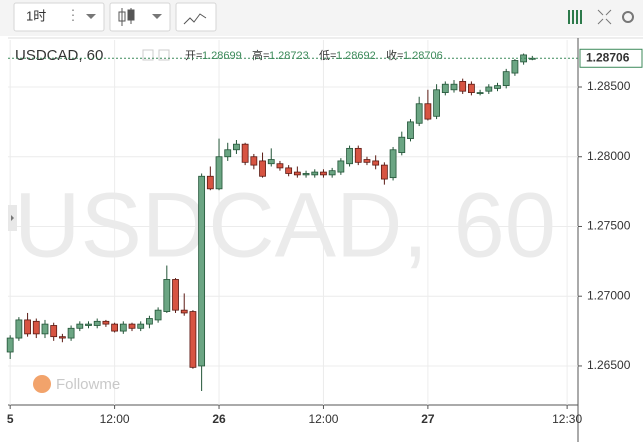 The width and height of the screenshot is (643, 442). I want to click on interval-button, so click(59, 17).